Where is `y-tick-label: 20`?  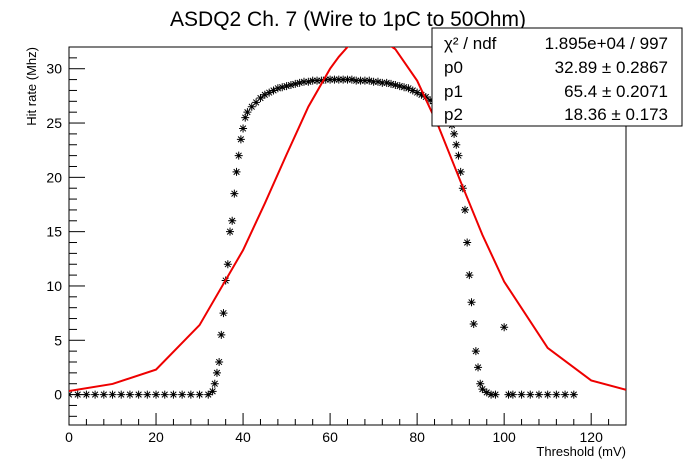
y-tick-label: 20 is located at coordinates (54, 177).